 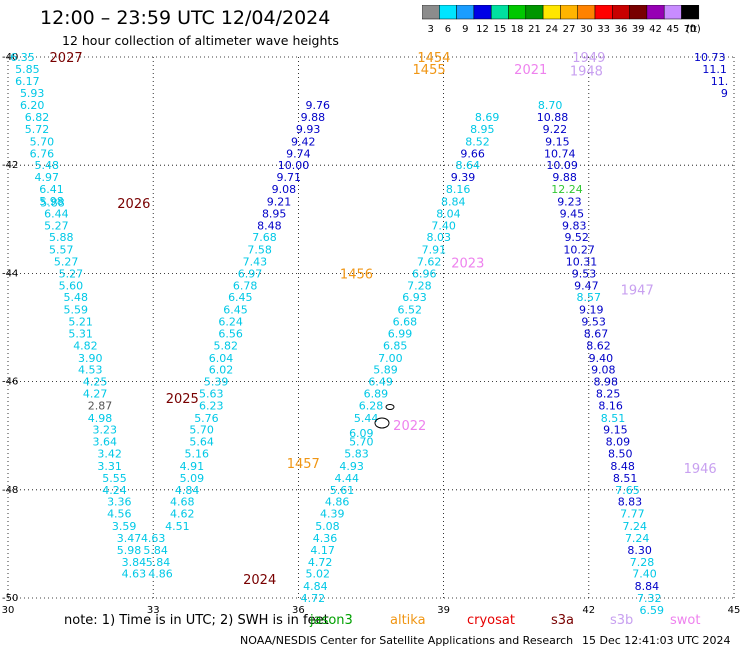 What do you see at coordinates (105, 442) in the screenshot?
I see `wave-height-value: 3.64` at bounding box center [105, 442].